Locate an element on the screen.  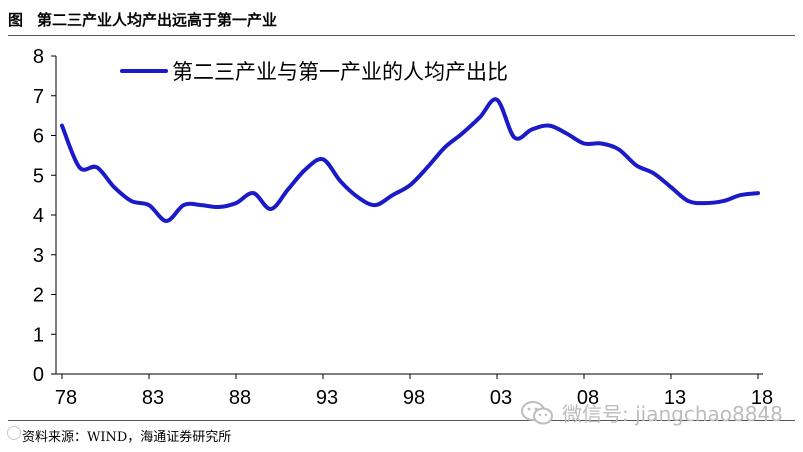
x-tick-label: 88 is located at coordinates (240, 398).